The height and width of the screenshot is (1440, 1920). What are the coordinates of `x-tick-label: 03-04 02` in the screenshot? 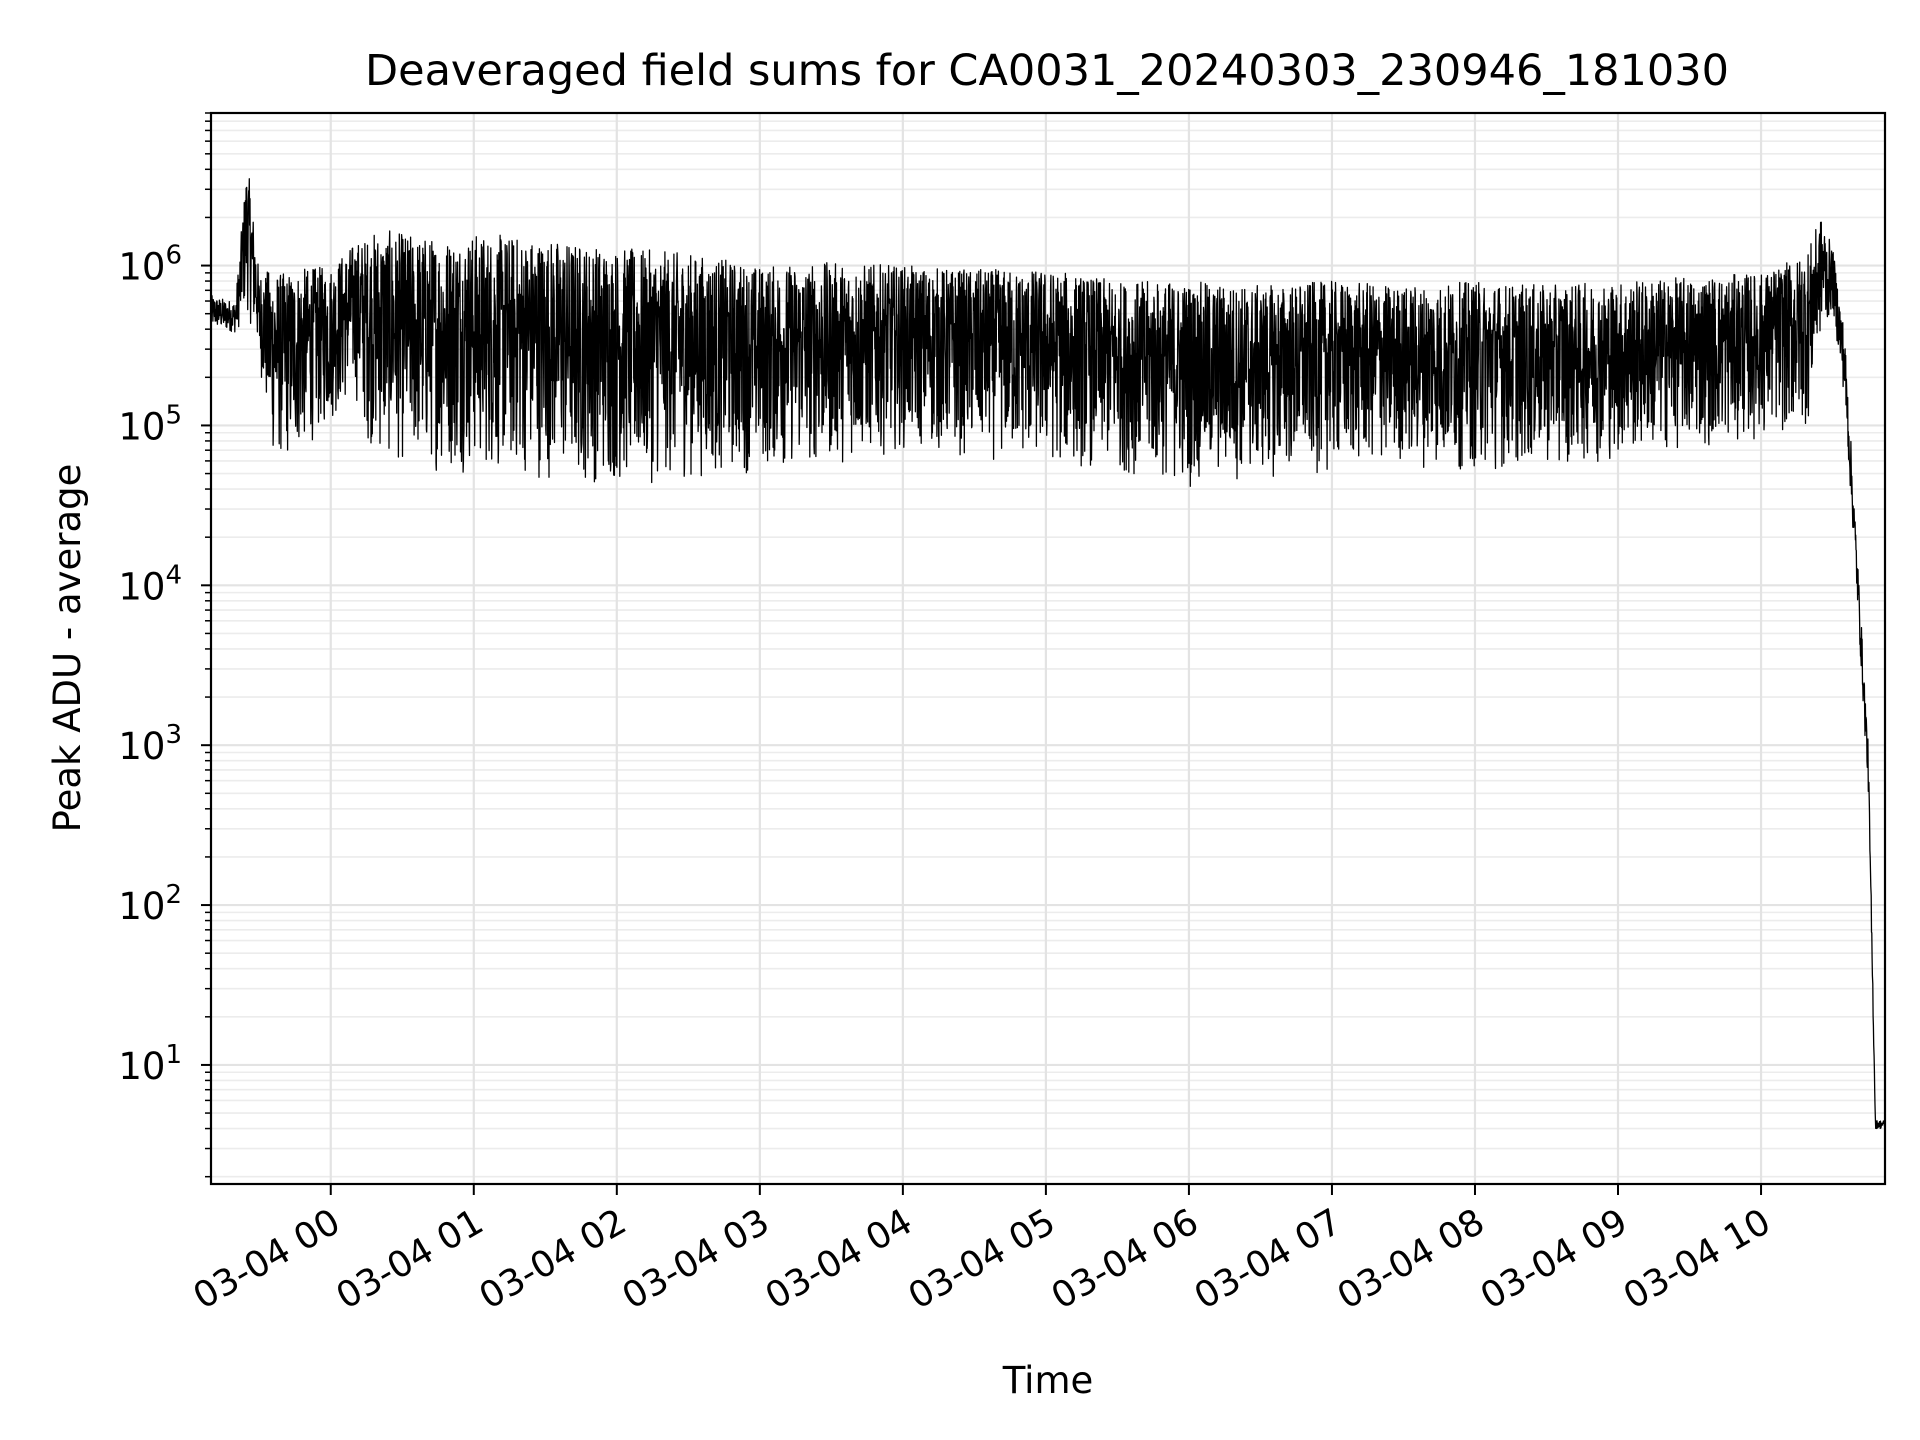 It's located at (553, 1259).